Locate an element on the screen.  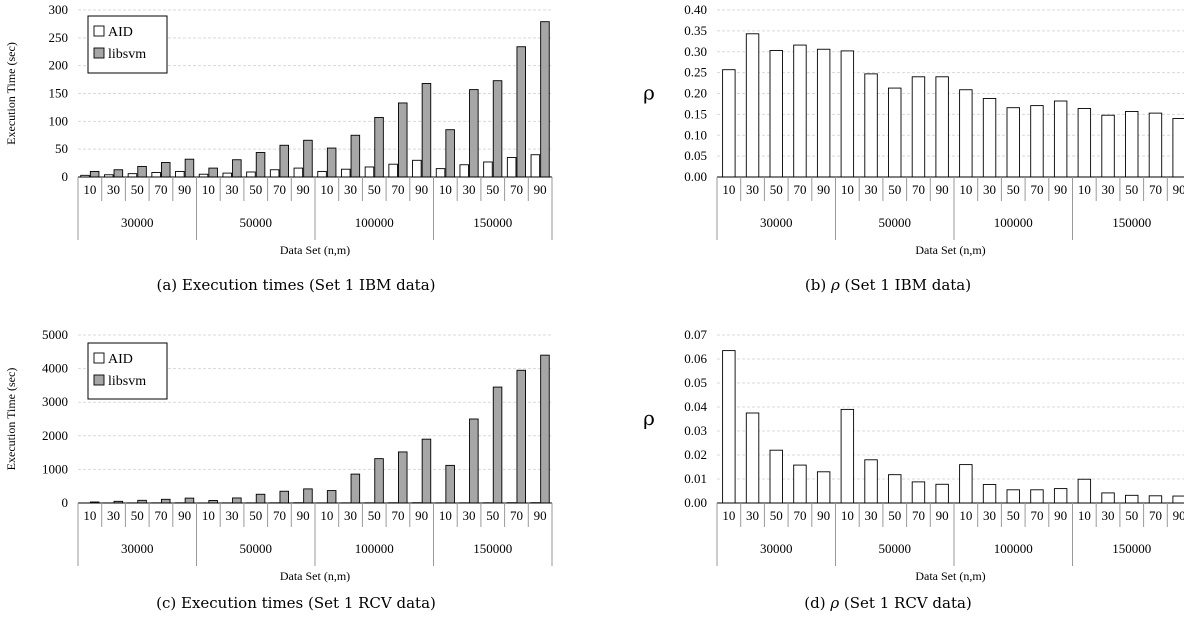
x-group-label: 100000 is located at coordinates (1013, 222).